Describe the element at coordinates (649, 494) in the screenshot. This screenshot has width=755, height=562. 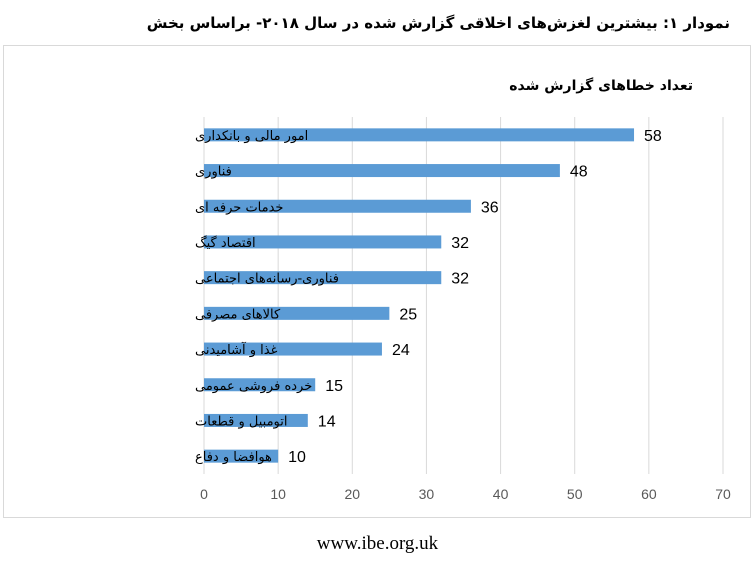
I see `x-tick-label: 60` at that location.